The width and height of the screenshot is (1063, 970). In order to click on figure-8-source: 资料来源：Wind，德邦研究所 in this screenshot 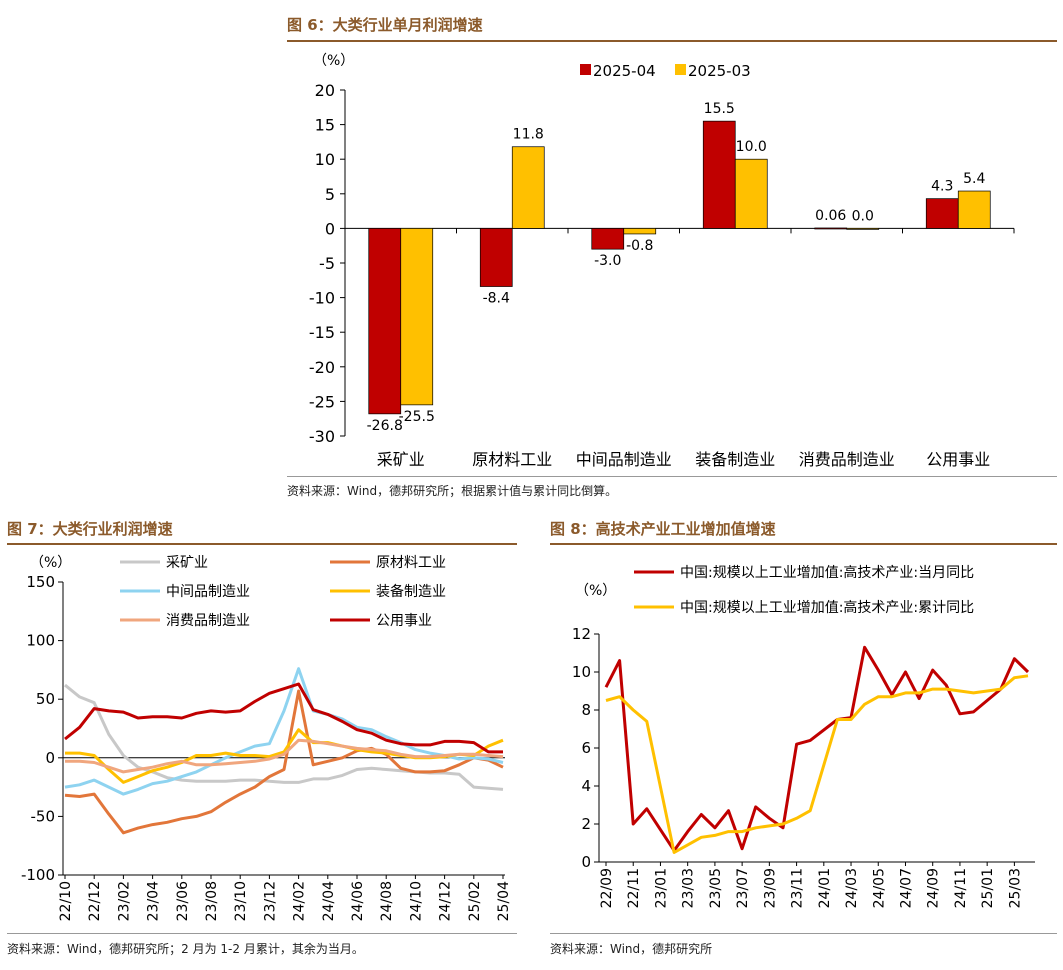, I will do `click(631, 949)`.